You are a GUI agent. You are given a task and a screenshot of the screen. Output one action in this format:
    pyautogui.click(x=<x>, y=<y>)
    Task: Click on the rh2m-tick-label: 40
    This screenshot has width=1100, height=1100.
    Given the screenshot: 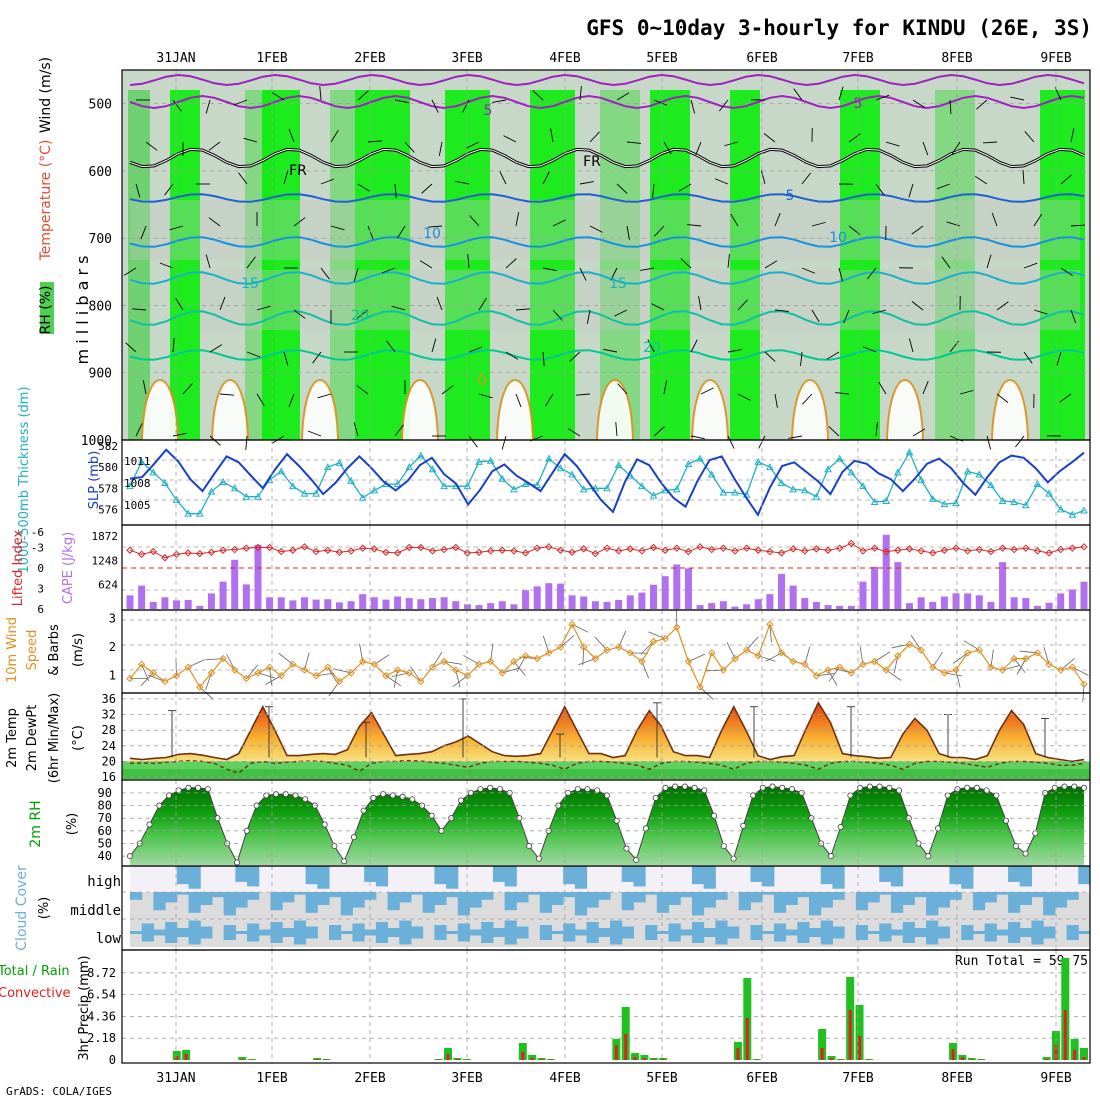 What is the action you would take?
    pyautogui.click(x=105, y=856)
    